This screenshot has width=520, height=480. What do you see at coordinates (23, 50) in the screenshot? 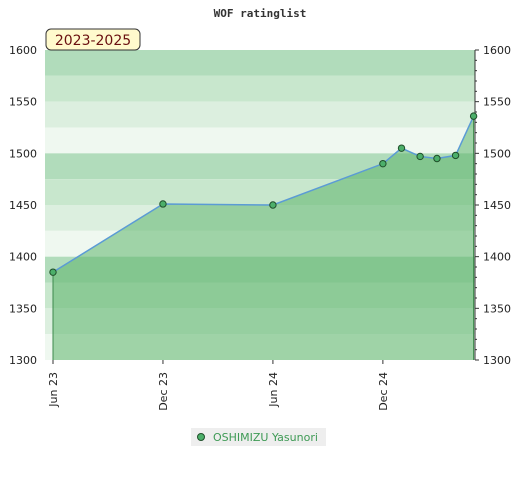
I see `y-tick-label-left: 1600` at bounding box center [23, 50].